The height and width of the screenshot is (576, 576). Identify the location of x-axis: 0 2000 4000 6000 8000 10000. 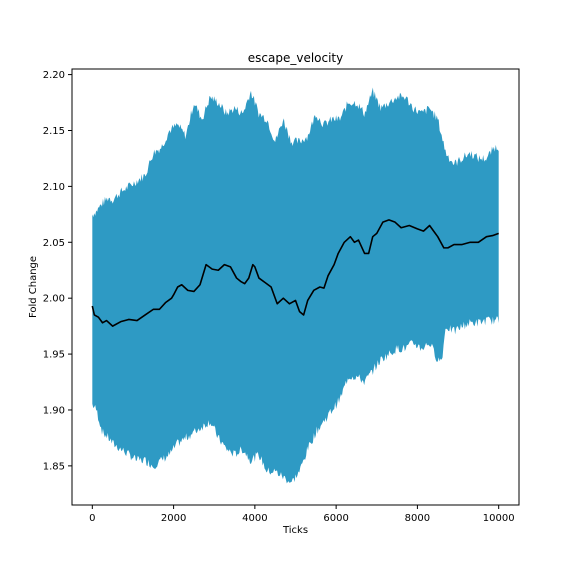
(301, 514).